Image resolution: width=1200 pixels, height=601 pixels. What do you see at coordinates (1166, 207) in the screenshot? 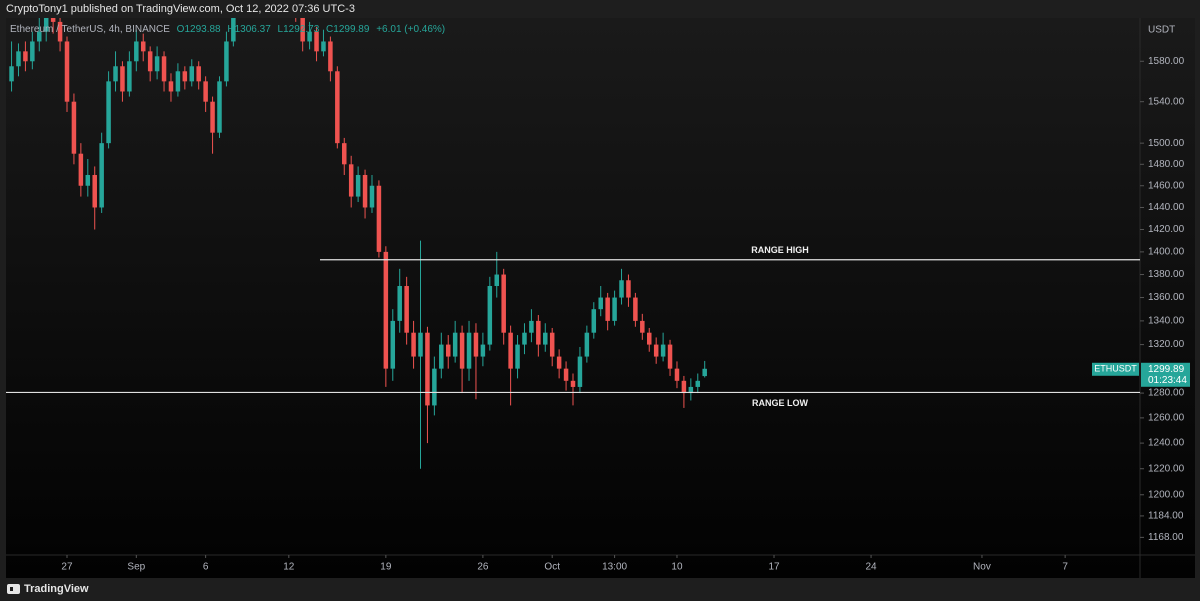
I see `y-tick-label: 1440.00` at bounding box center [1166, 207].